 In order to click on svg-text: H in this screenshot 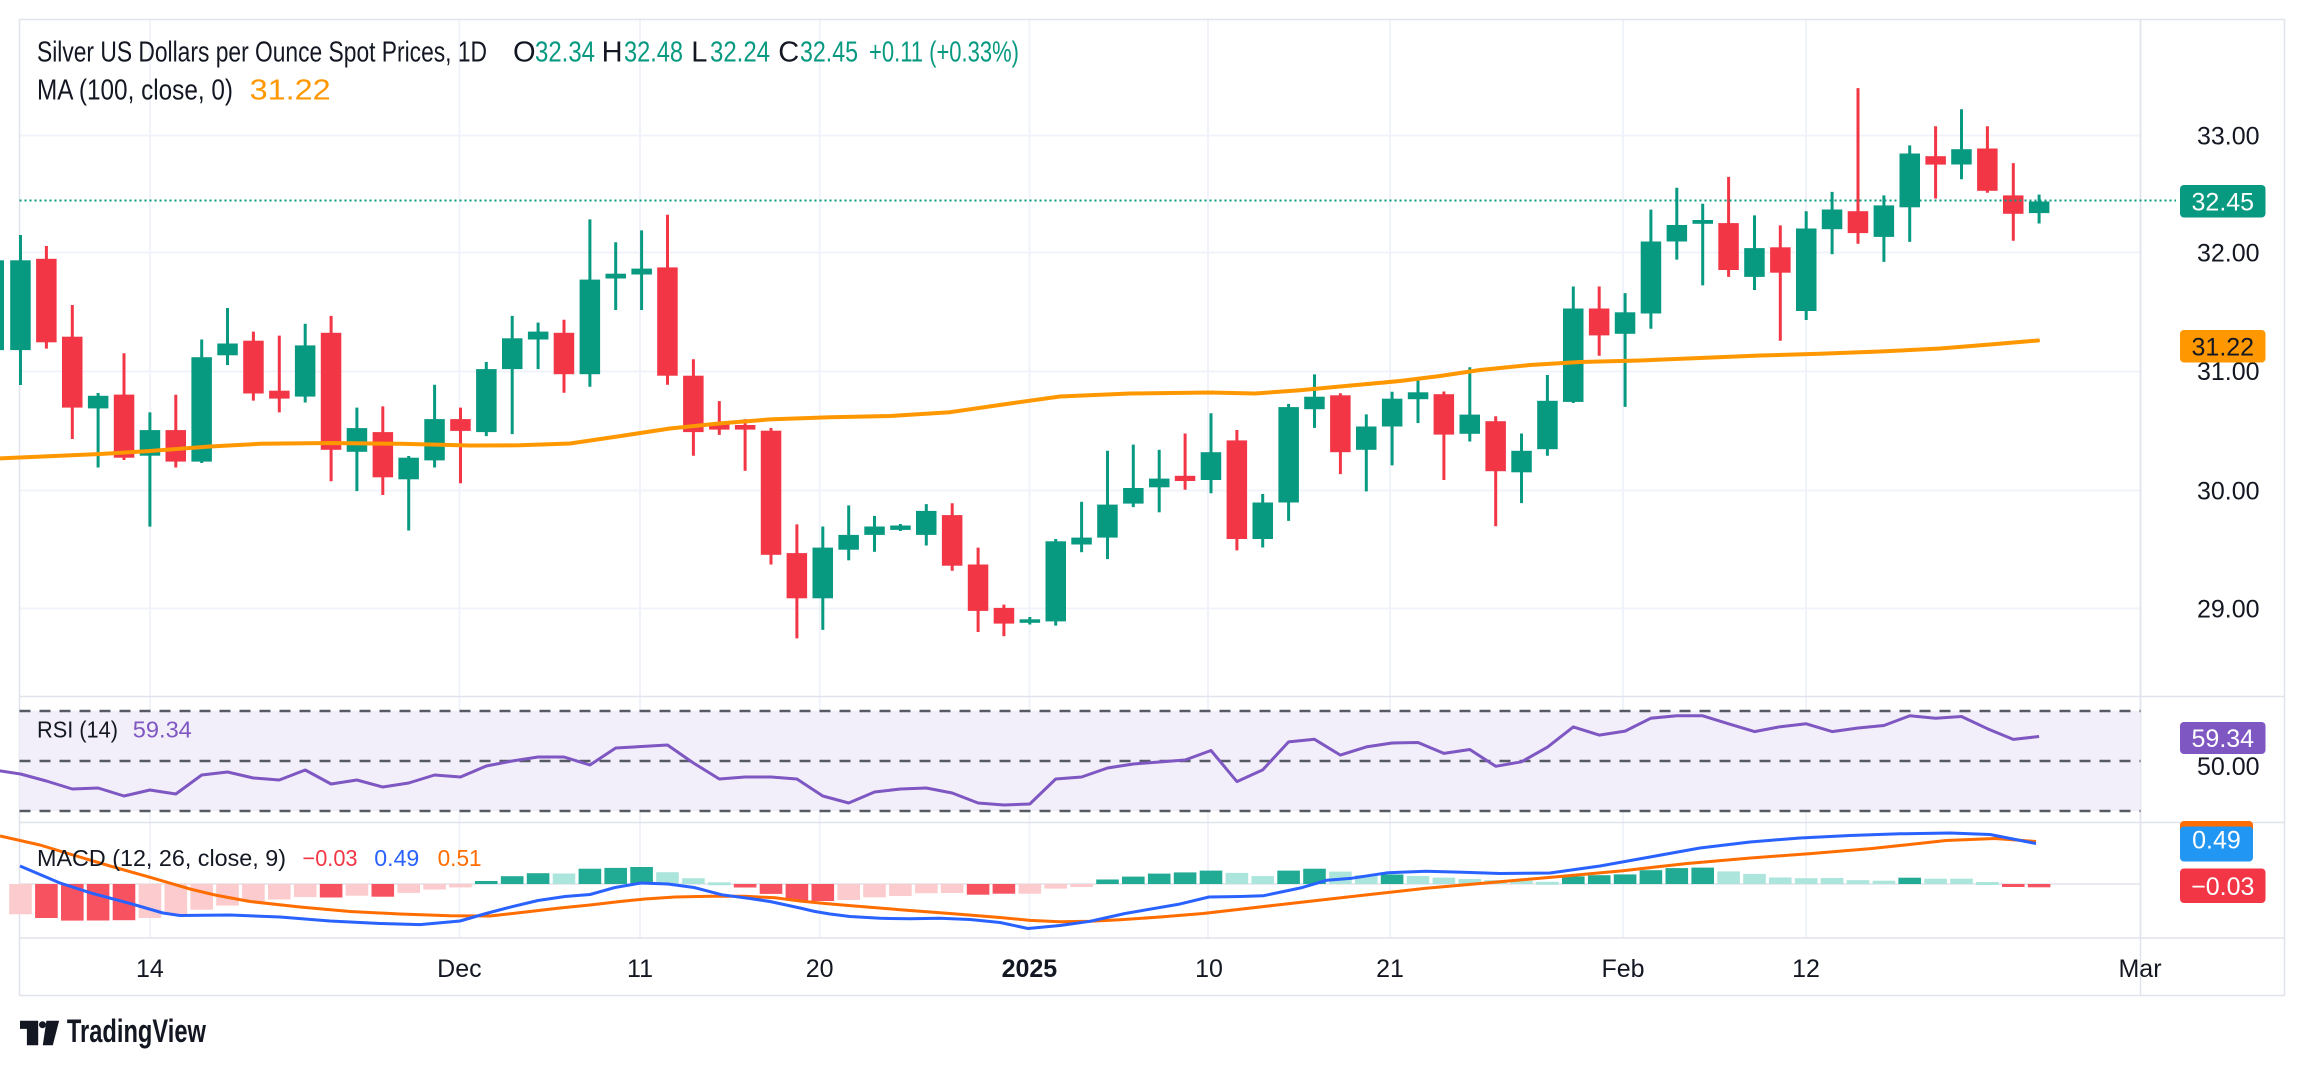, I will do `click(612, 53)`.